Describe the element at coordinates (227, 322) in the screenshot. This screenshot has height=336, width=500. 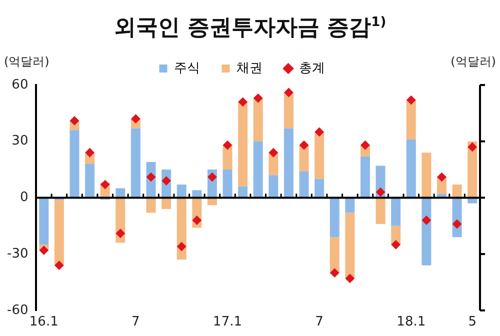
I see `x-tick-label: 17.1` at that location.